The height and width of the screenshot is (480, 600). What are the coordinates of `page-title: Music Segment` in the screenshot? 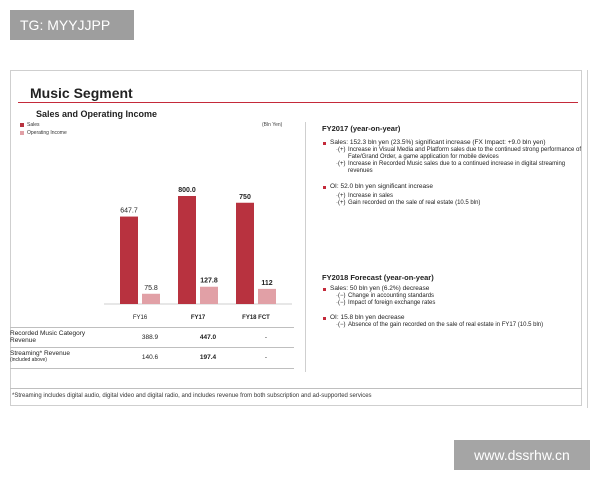 It's located at (81, 93).